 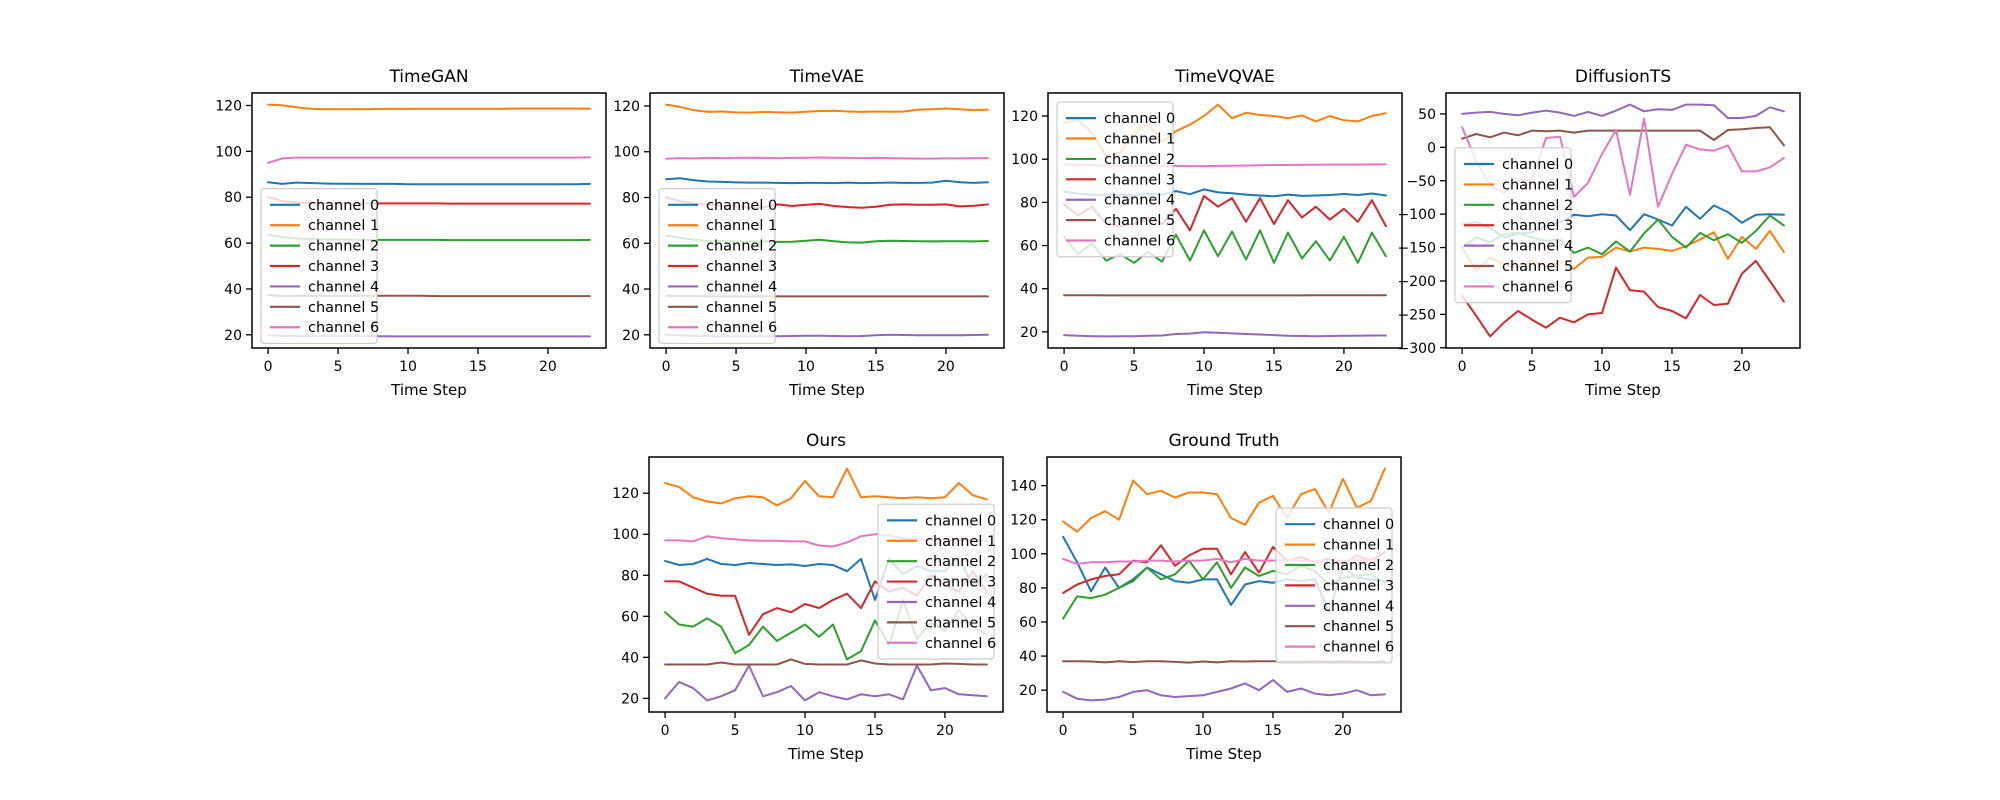 What do you see at coordinates (428, 77) in the screenshot?
I see `chart-title: TimeGAN` at bounding box center [428, 77].